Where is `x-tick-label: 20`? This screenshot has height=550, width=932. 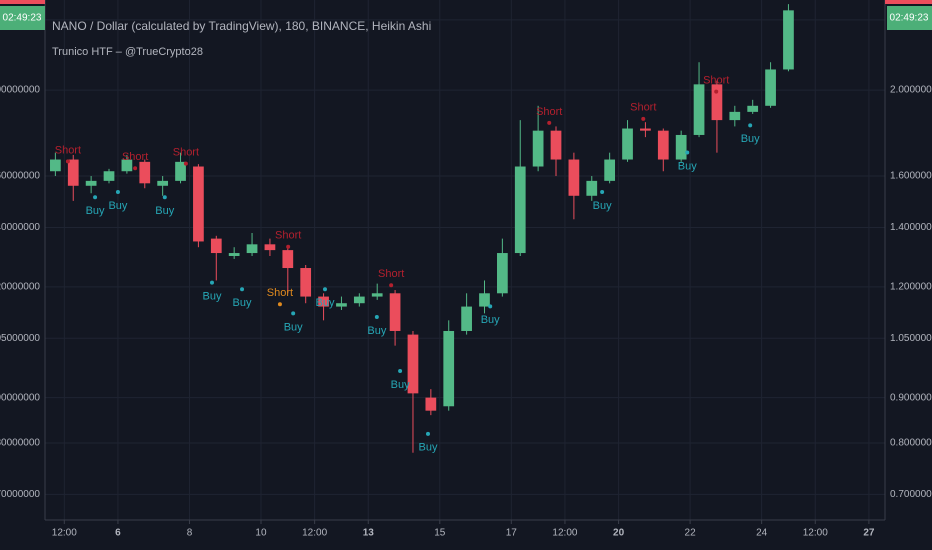 x-tick-label: 20 is located at coordinates (619, 533).